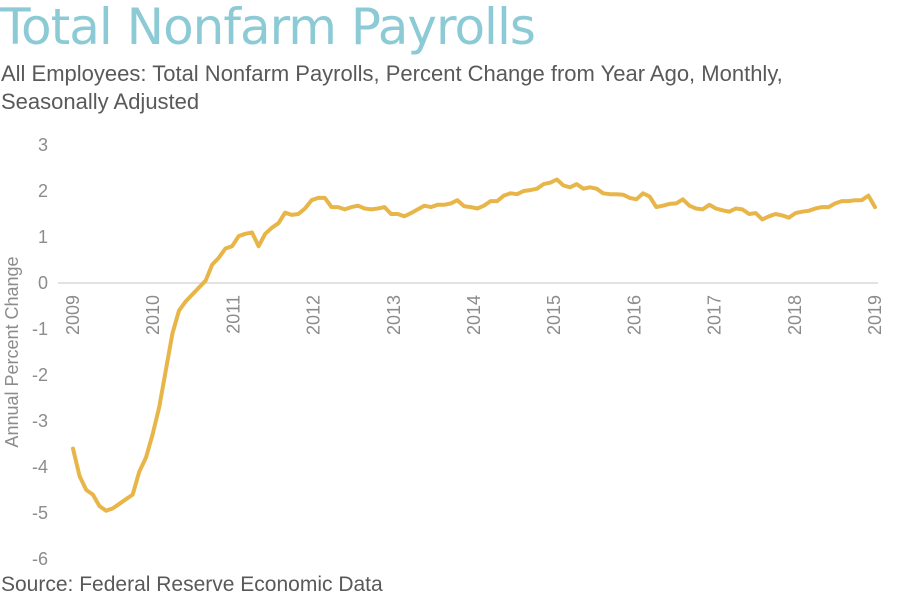  Describe the element at coordinates (875, 315) in the screenshot. I see `x-tick-label: 2019` at that location.